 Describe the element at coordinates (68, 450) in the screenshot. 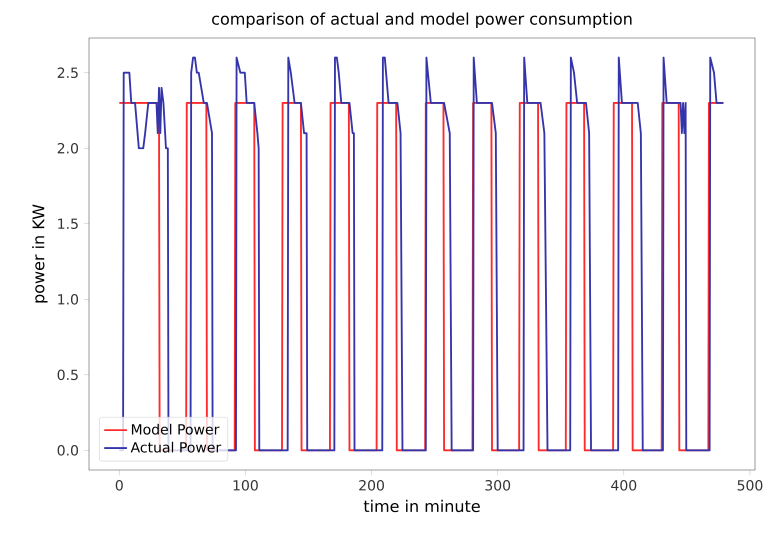

I see `y-tick-label: 0.0` at that location.